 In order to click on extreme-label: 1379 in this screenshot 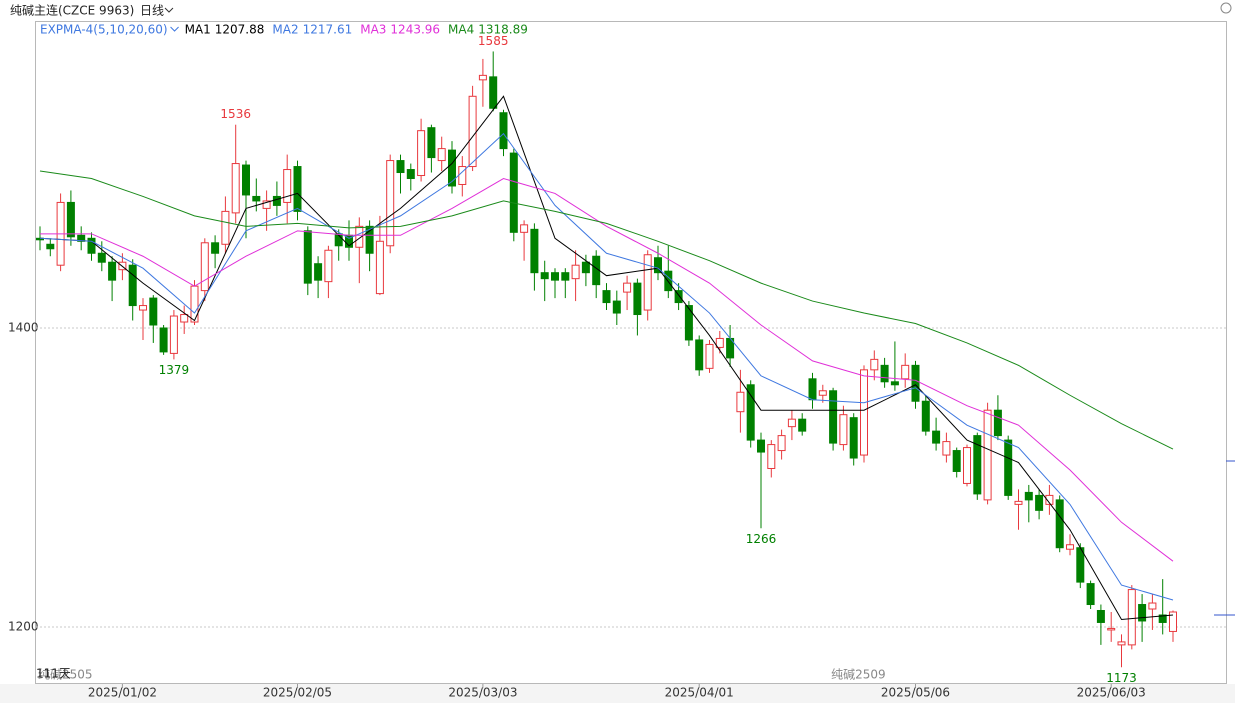, I will do `click(174, 370)`.